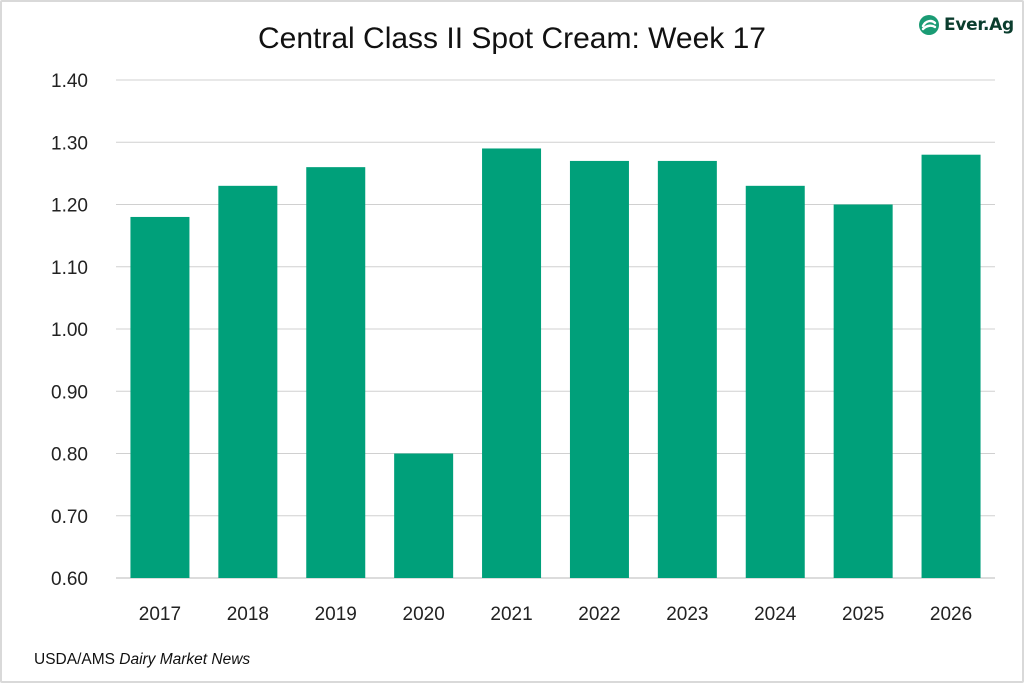 This screenshot has height=683, width=1024. I want to click on bar-2020, so click(424, 515).